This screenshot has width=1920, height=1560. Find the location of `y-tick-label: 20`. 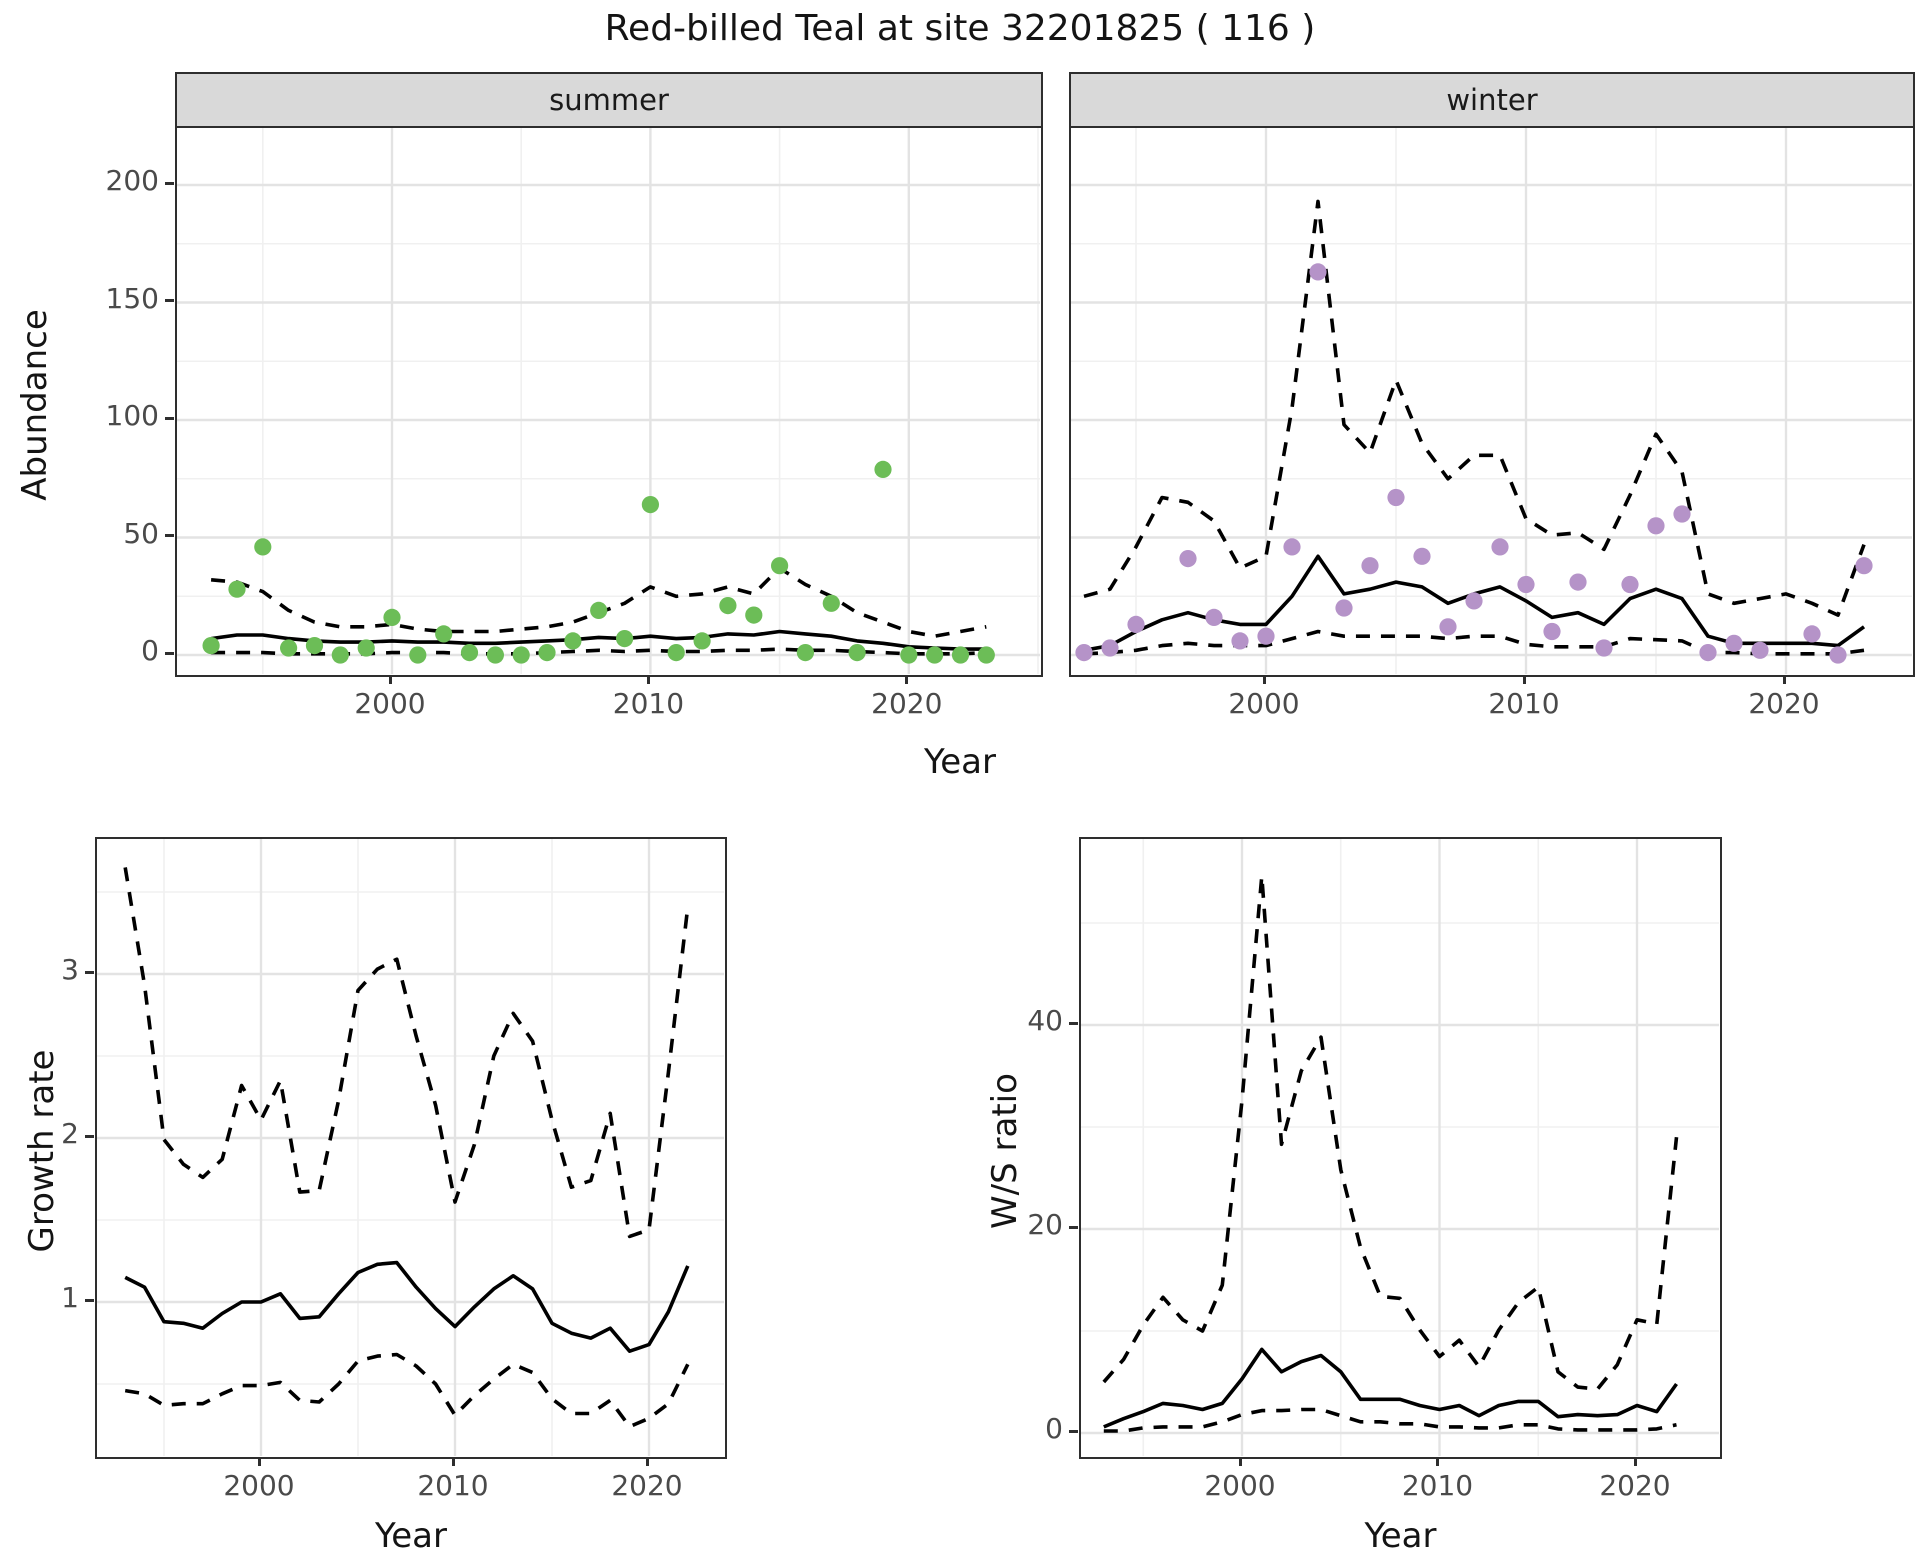

y-tick-label: 20 is located at coordinates (1045, 1224).